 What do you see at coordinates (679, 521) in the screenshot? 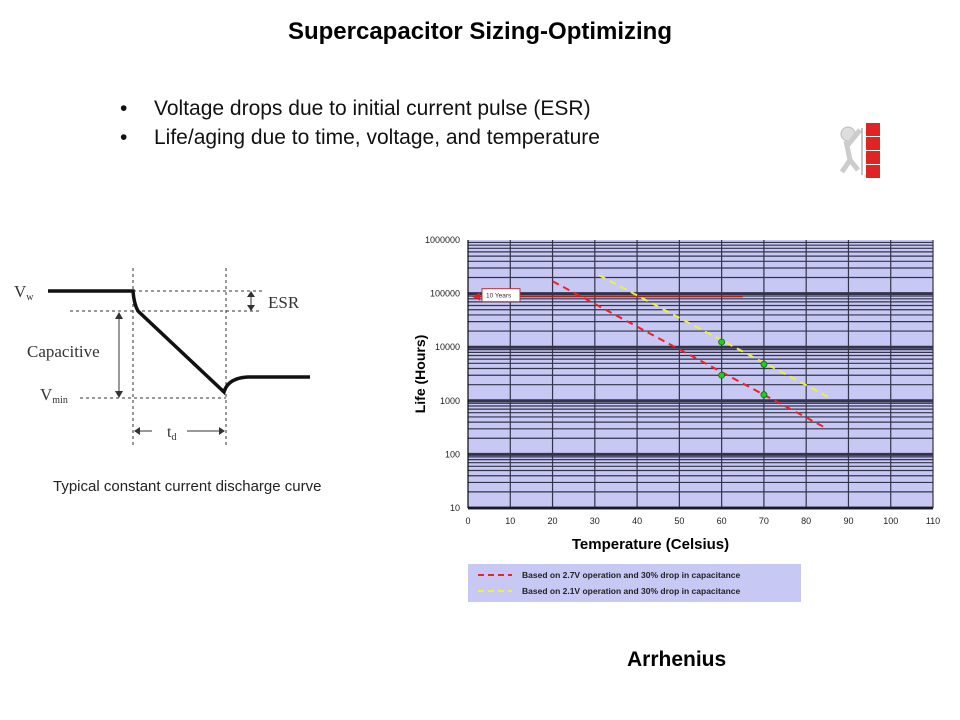
I see `x-tick-label: 50` at bounding box center [679, 521].